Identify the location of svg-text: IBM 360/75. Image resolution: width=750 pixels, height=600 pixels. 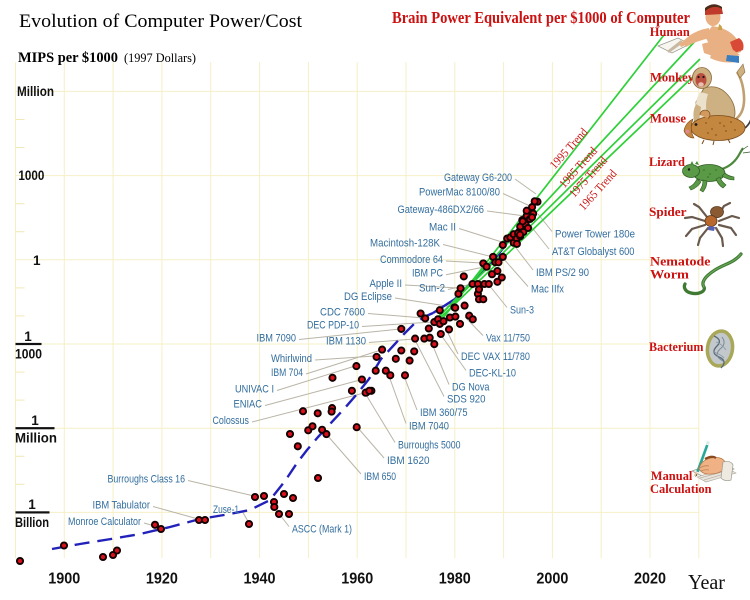
(444, 413).